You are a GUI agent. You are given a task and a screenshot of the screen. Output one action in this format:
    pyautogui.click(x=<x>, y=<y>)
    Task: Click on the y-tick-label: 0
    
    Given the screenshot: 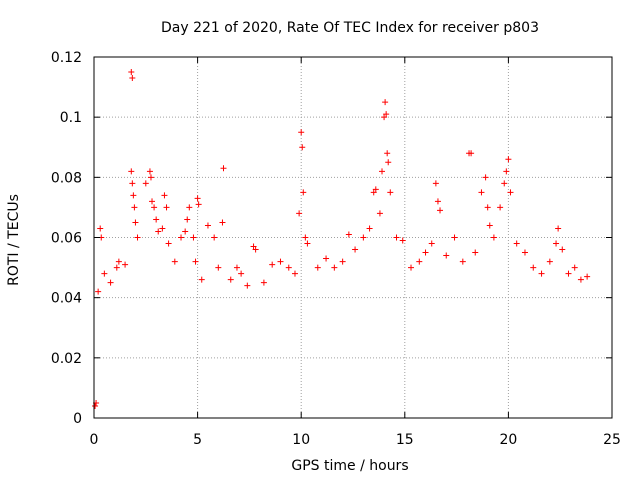 What is the action you would take?
    pyautogui.click(x=77, y=419)
    